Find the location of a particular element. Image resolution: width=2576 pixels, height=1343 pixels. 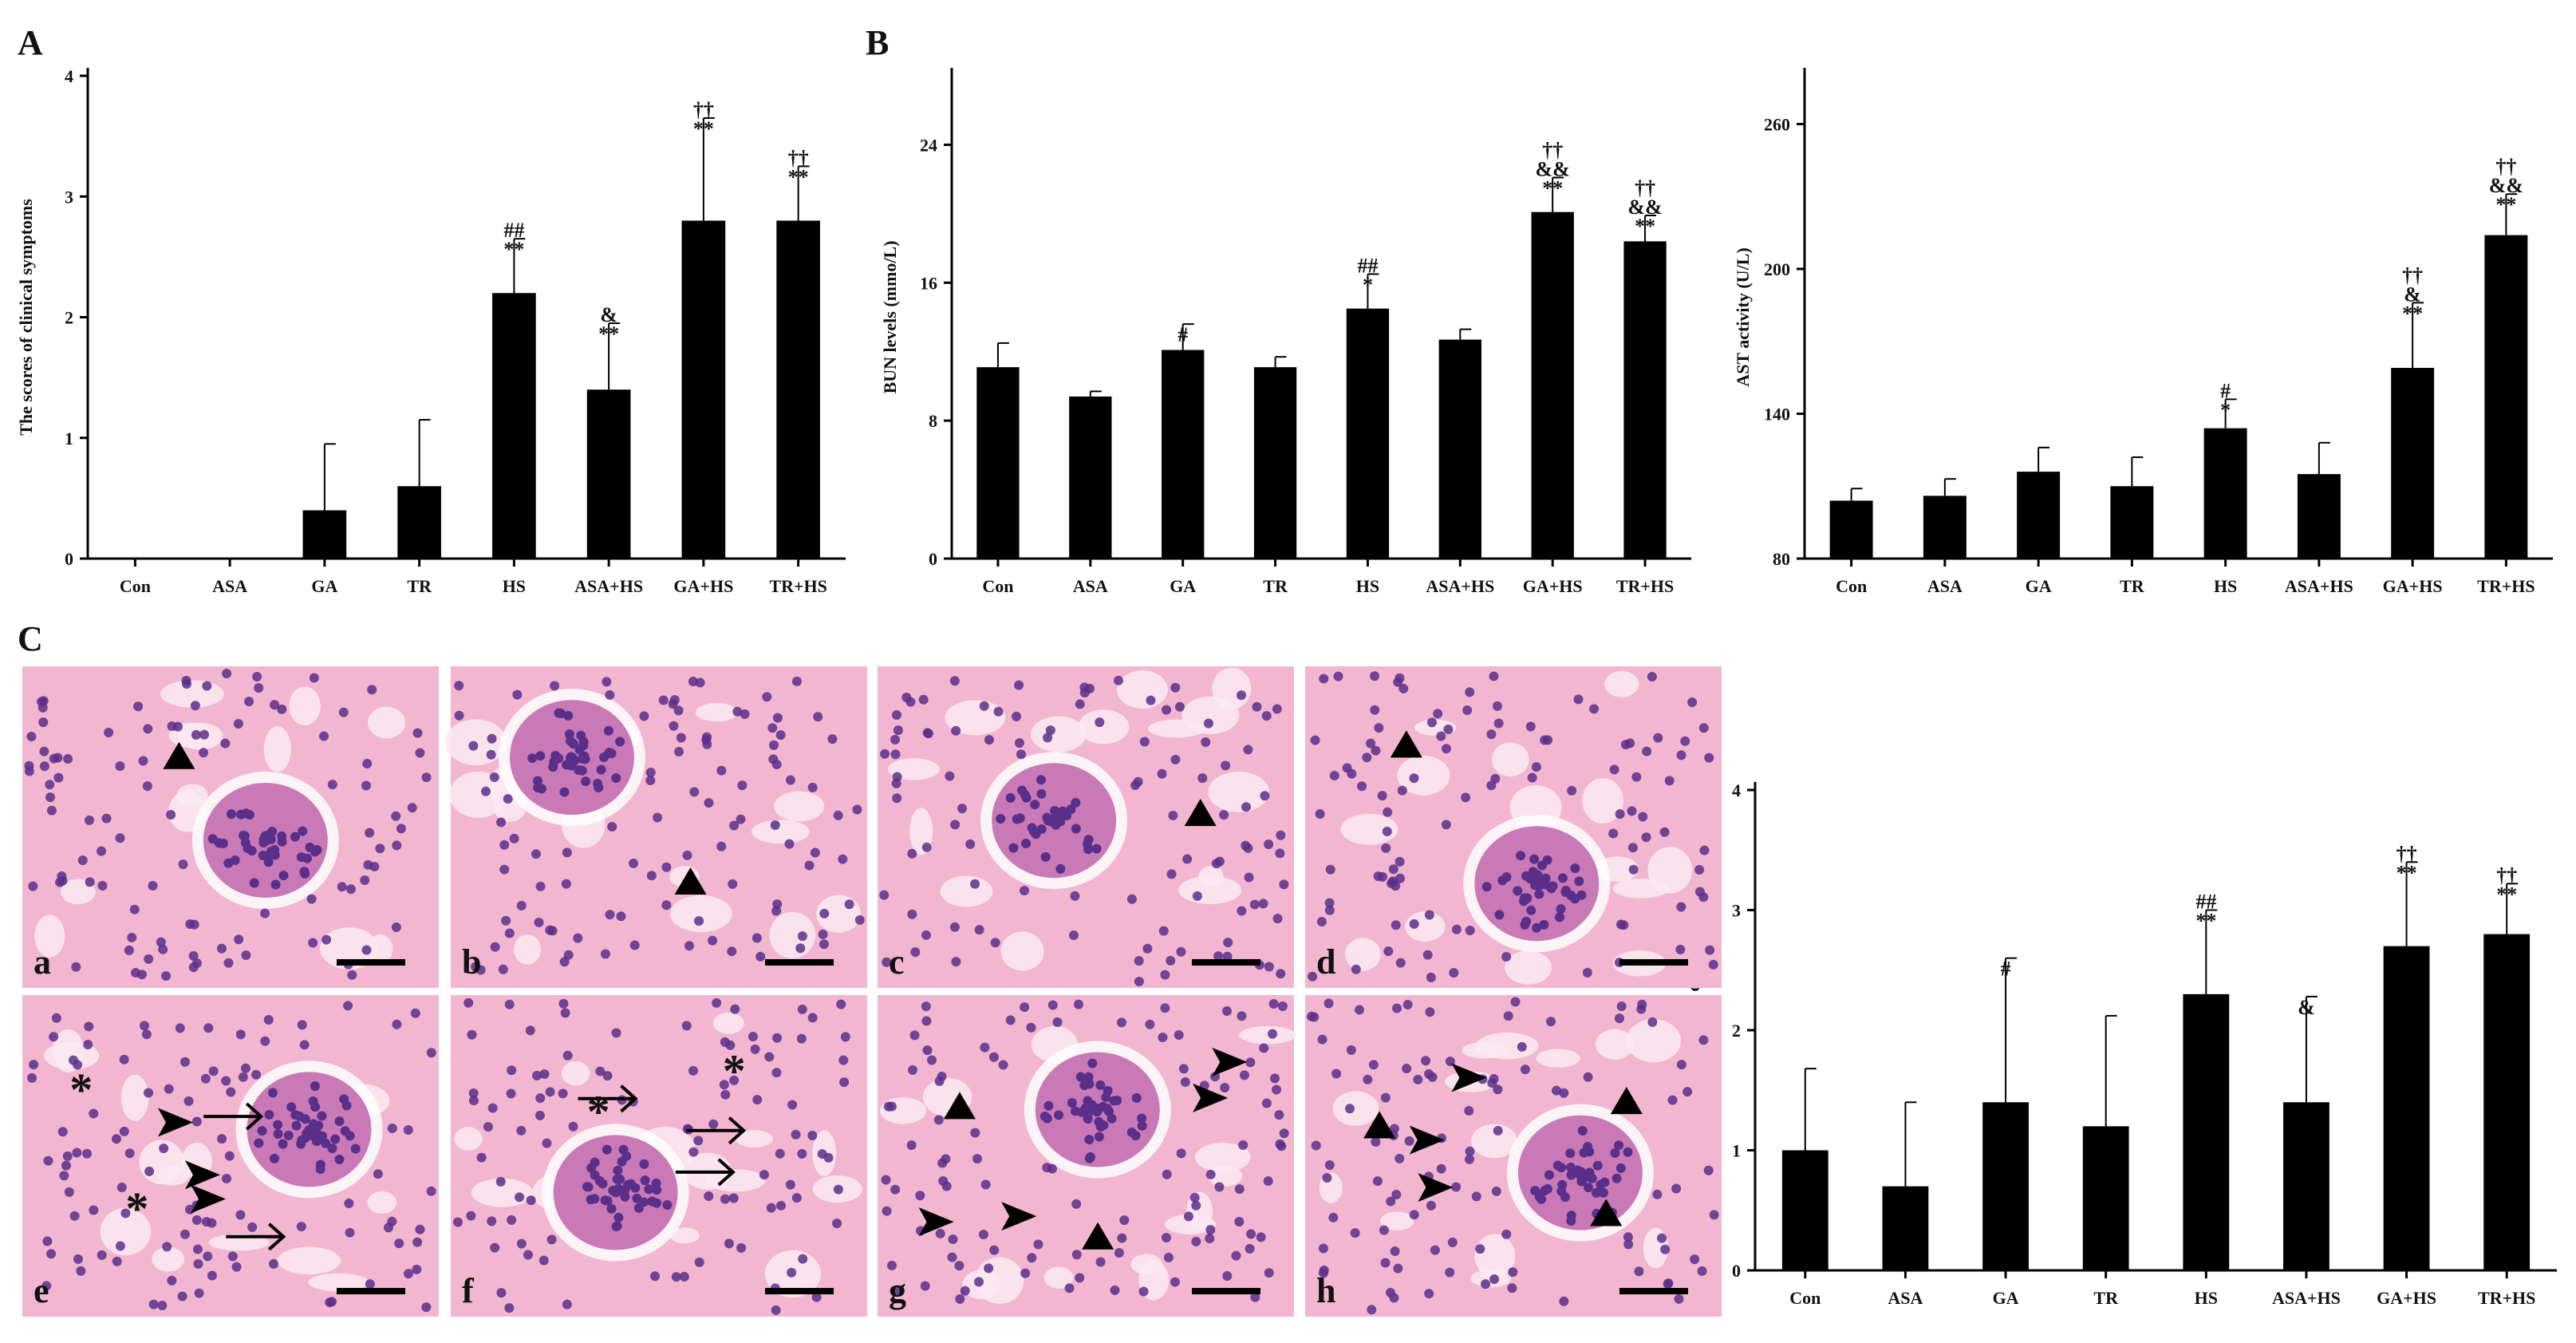

x-tick-label: TR is located at coordinates (2133, 586).